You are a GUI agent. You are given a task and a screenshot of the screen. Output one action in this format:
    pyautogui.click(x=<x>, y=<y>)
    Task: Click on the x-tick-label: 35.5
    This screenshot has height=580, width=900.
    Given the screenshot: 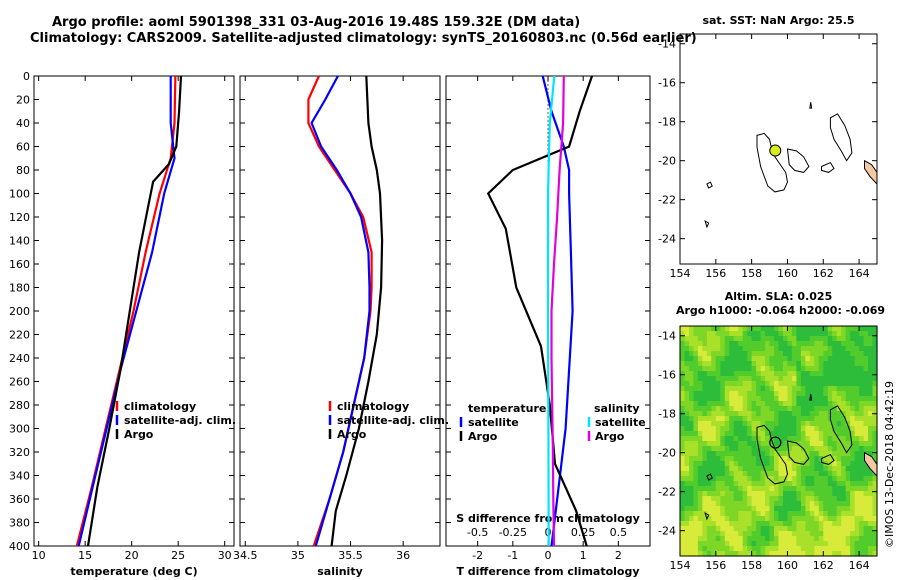 What is the action you would take?
    pyautogui.click(x=350, y=555)
    